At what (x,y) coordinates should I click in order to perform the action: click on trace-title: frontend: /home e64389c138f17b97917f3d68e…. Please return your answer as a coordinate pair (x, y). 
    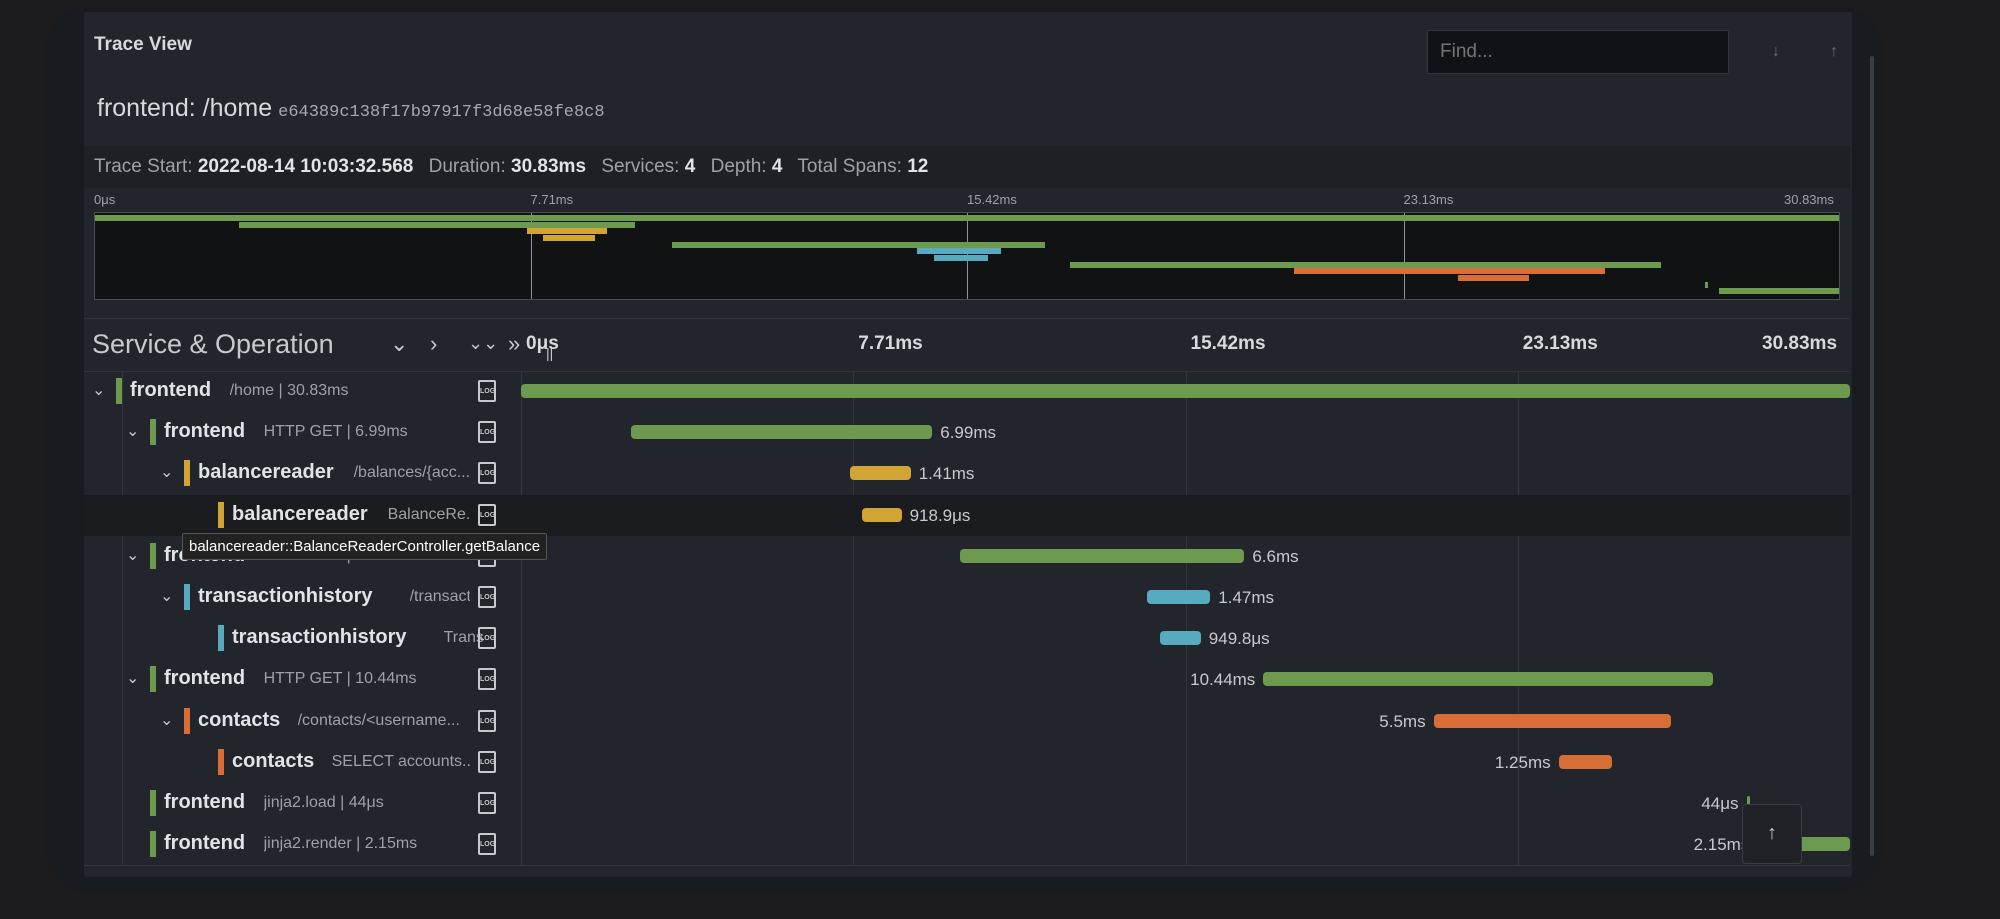
    Looking at the image, I should click on (351, 108).